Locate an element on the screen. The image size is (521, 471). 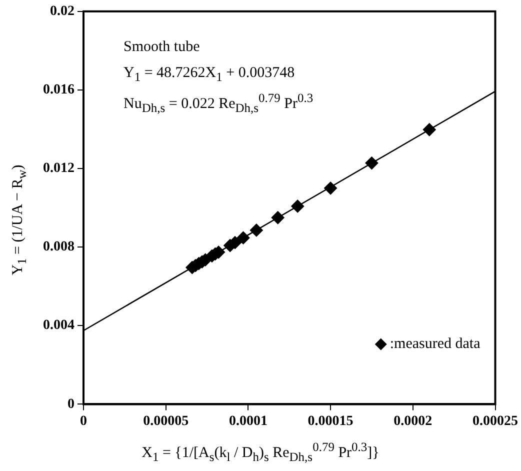
annotation: Nu$_{Dh,s}$ = 0.022 Re$_{Dh,s}$$^{0.79}$ Pr$^{0.3}$ is located at coordinates (219, 103).